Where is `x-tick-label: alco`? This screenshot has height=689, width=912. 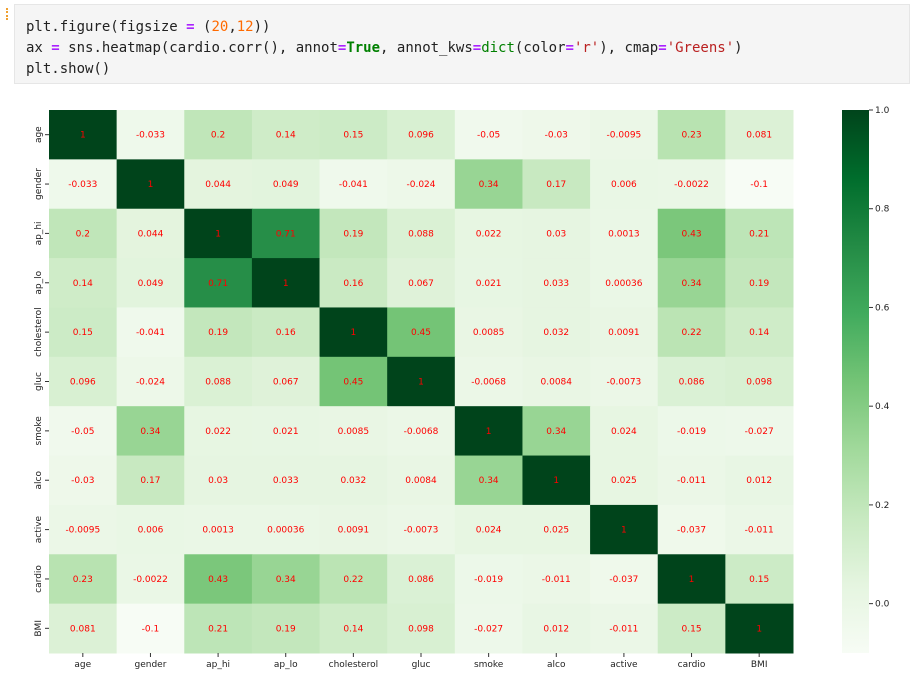
x-tick-label: alco is located at coordinates (556, 665).